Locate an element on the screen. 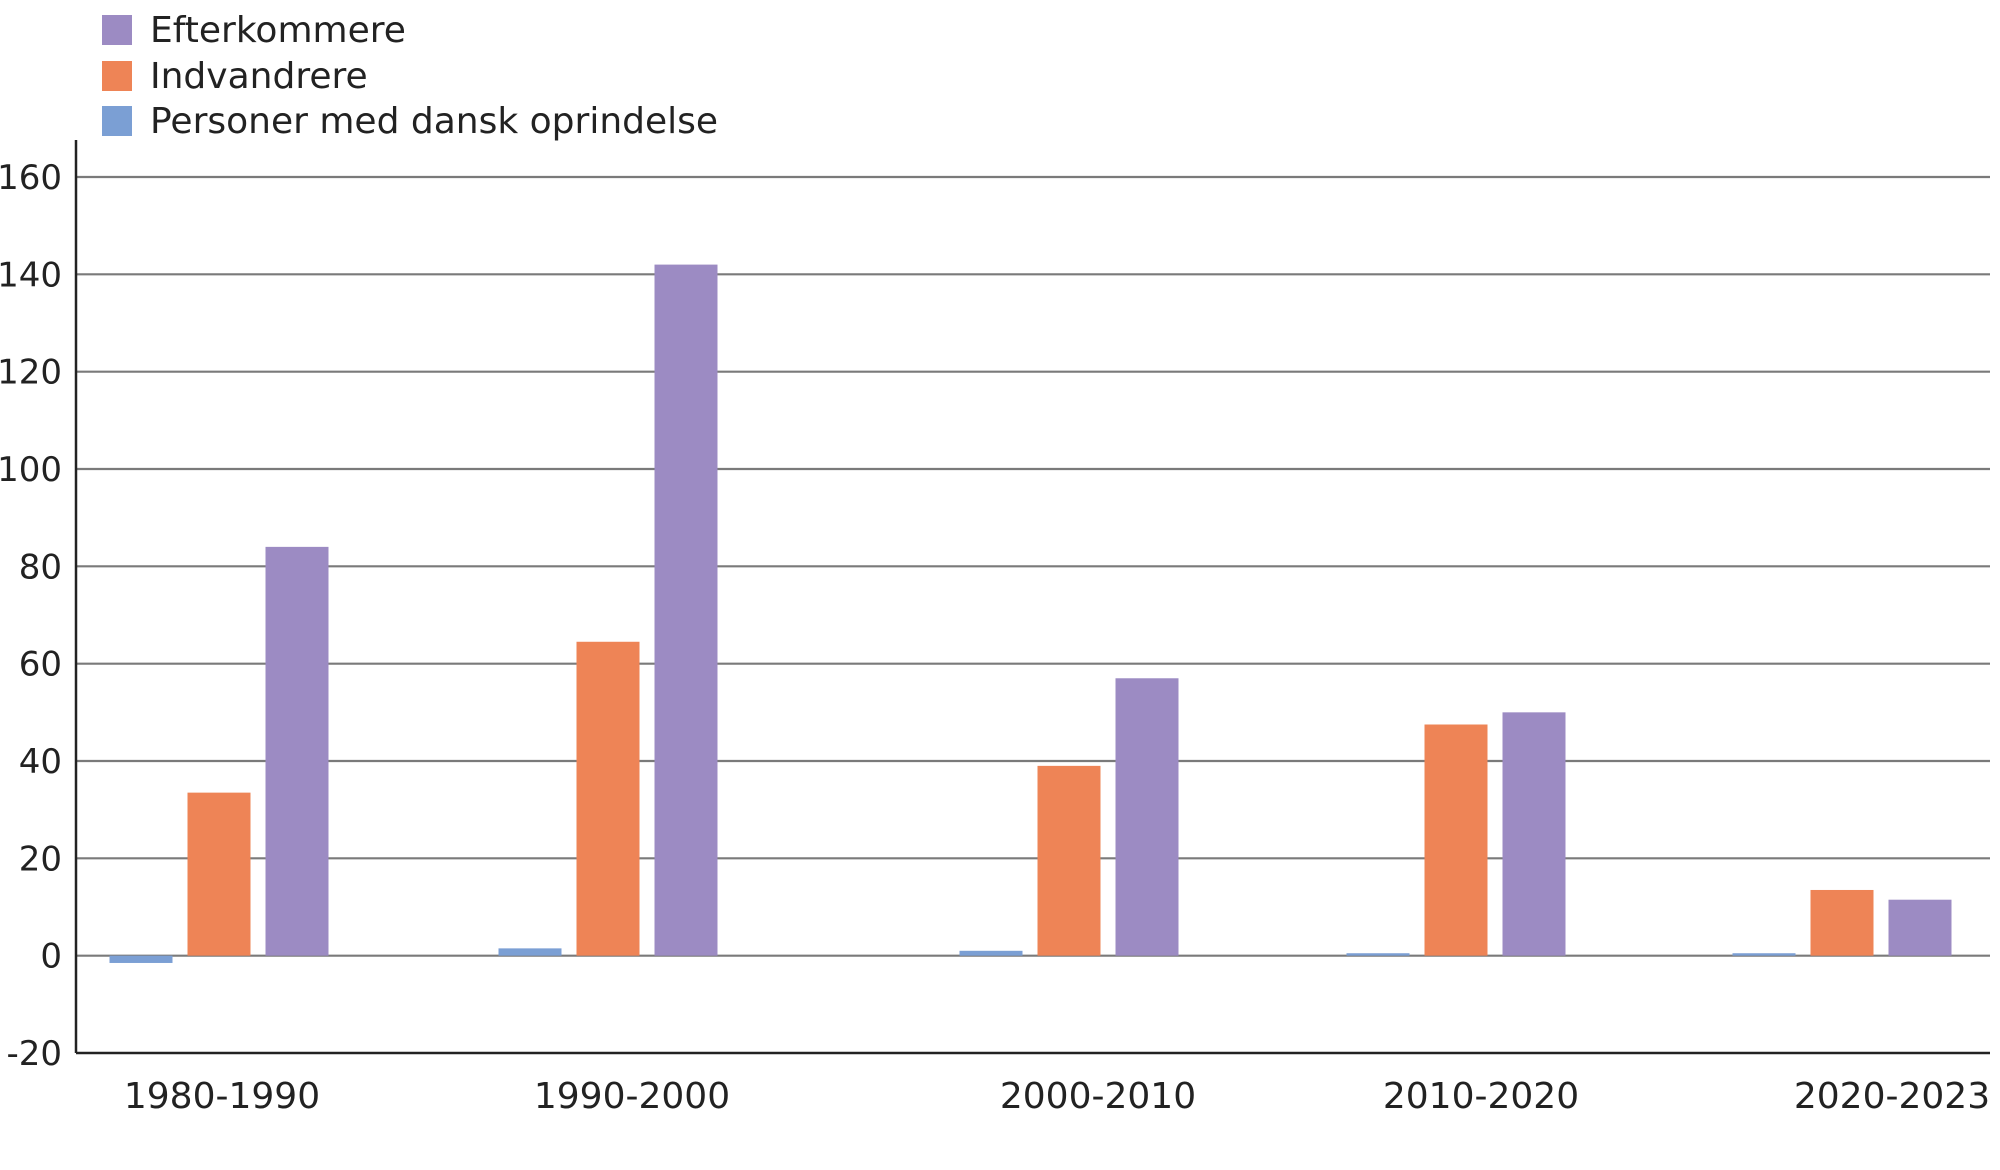  x-category-label: 1990-2000 is located at coordinates (632, 1096).